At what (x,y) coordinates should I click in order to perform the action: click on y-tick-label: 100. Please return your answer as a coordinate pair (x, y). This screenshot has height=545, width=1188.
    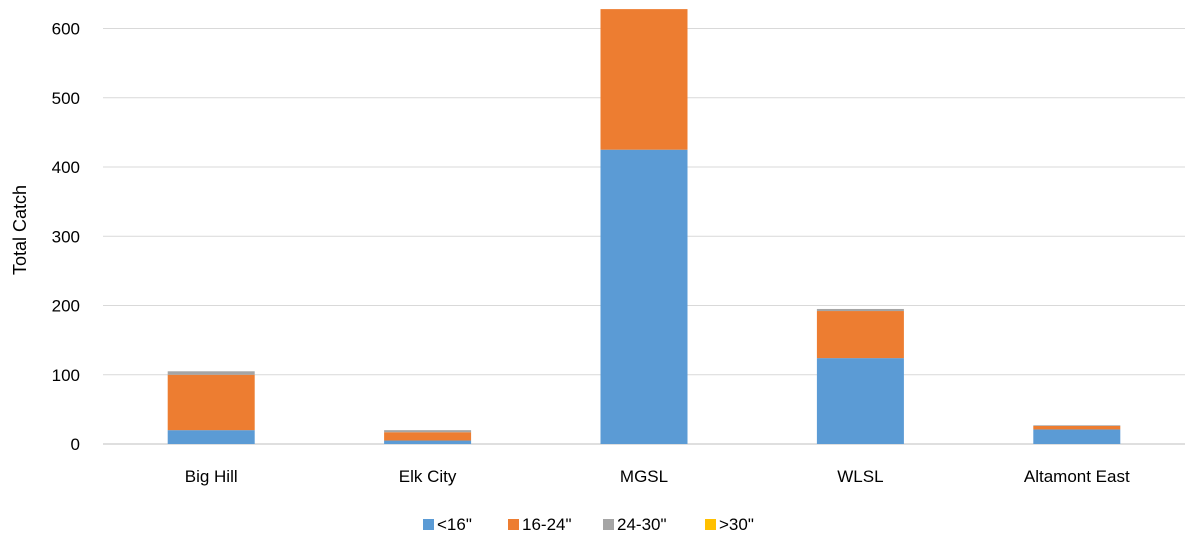
    Looking at the image, I should click on (66, 375).